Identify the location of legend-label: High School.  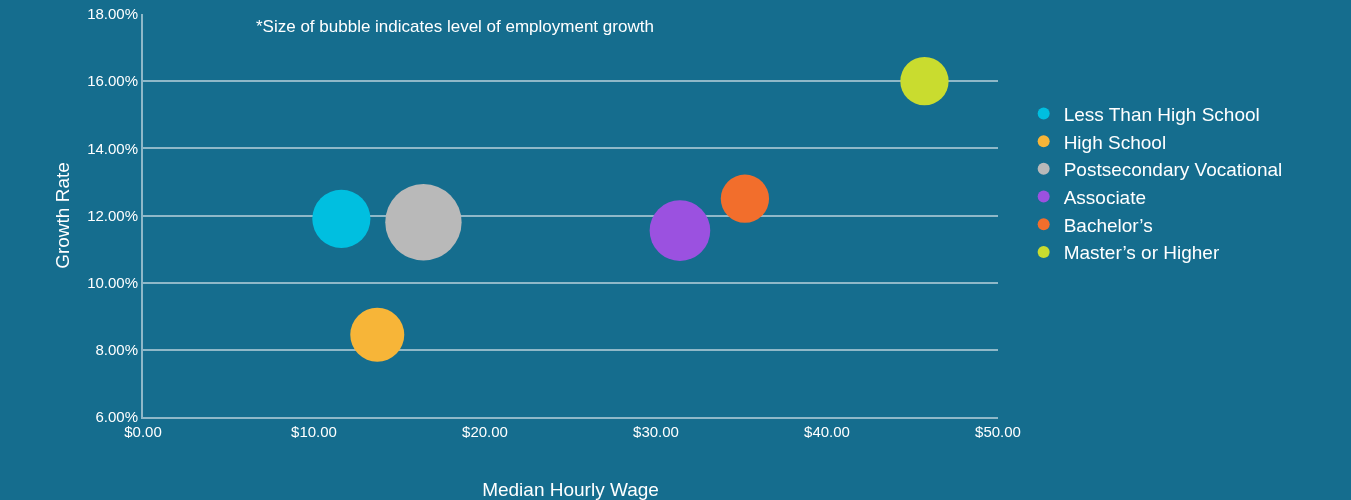
(1115, 142).